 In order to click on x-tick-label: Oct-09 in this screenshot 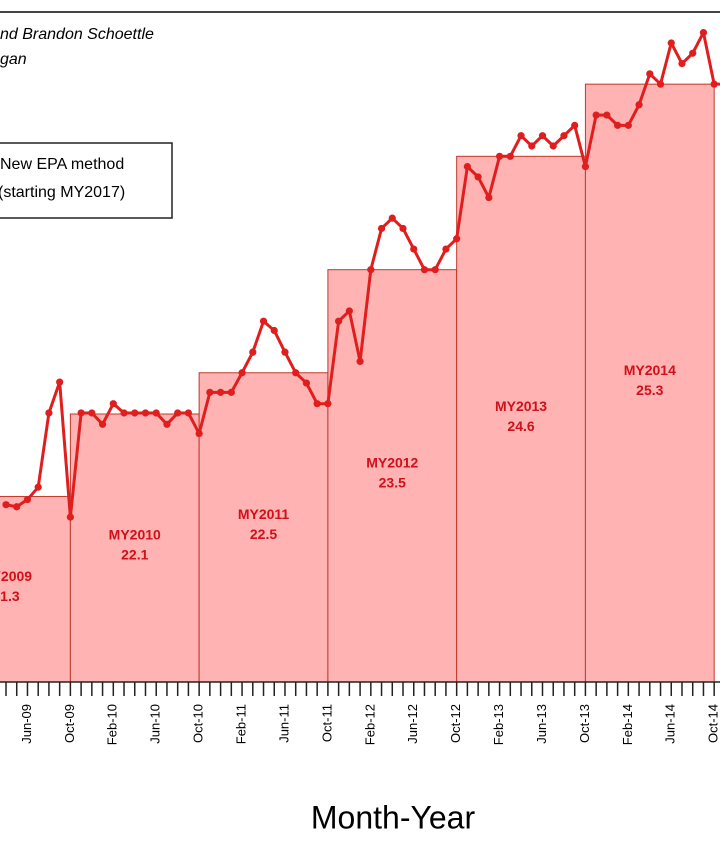, I will do `click(69, 723)`.